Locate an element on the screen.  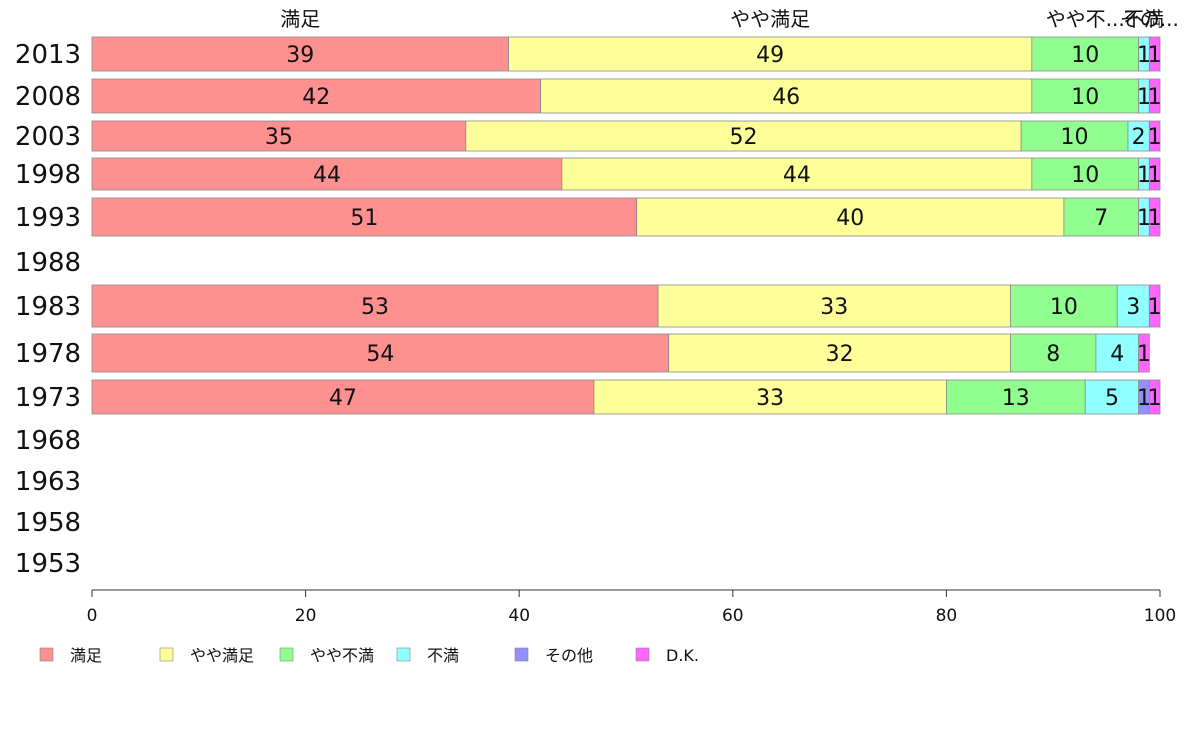
legend-label-2: やや不満 is located at coordinates (342, 655).